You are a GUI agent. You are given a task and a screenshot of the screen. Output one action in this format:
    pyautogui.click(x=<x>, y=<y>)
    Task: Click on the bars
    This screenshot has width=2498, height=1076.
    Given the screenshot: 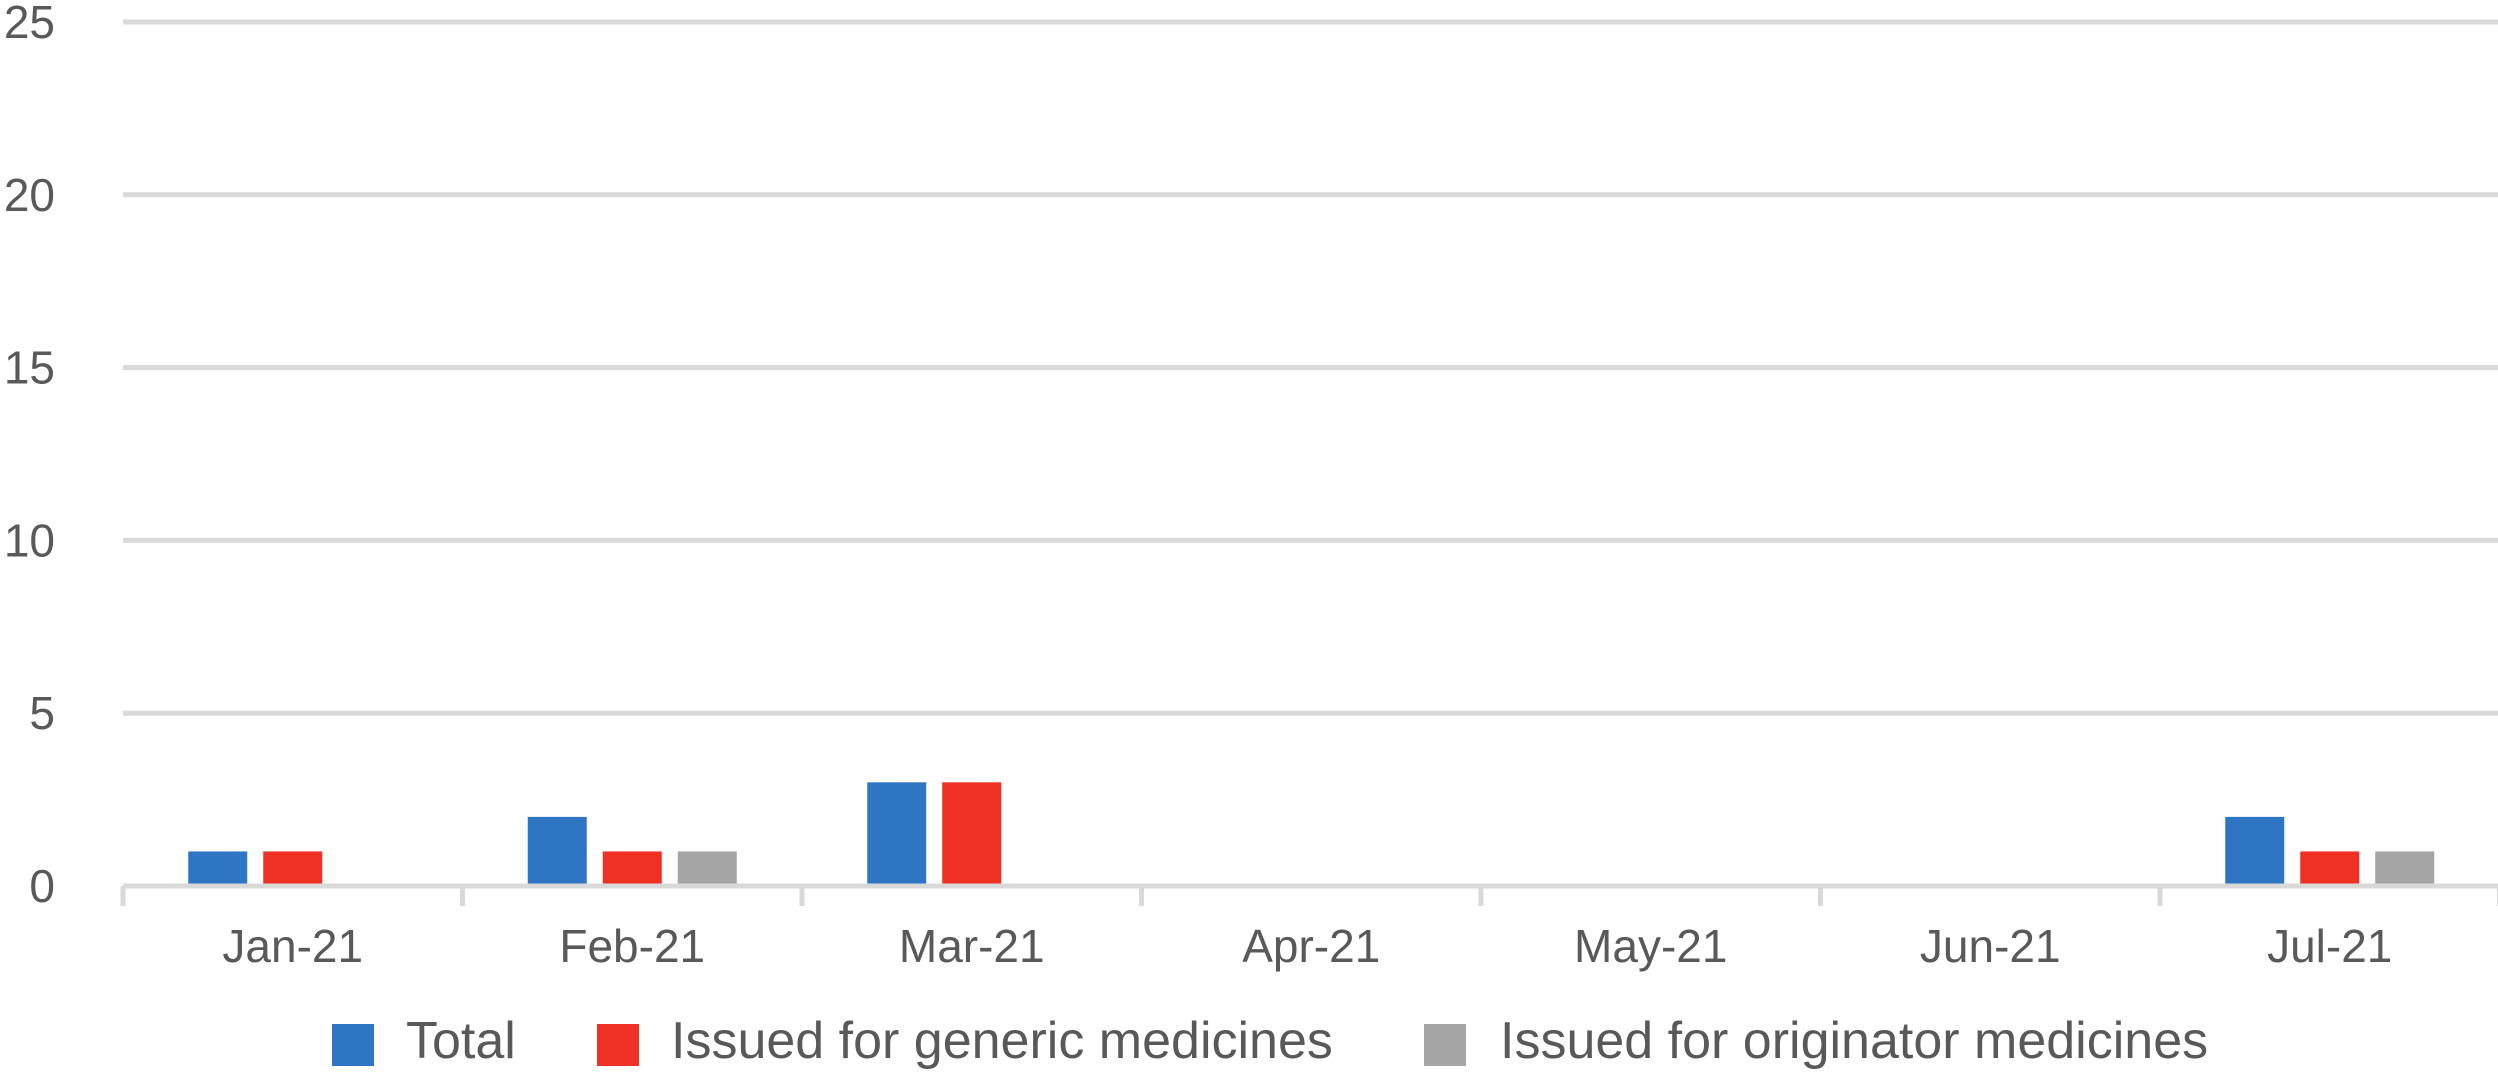 What is the action you would take?
    pyautogui.click(x=1311, y=833)
    